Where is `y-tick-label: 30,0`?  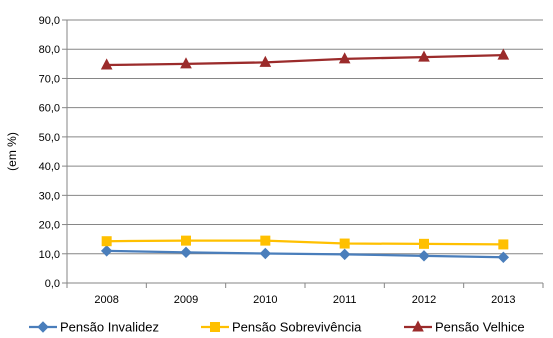
y-tick-label: 30,0 is located at coordinates (49, 196).